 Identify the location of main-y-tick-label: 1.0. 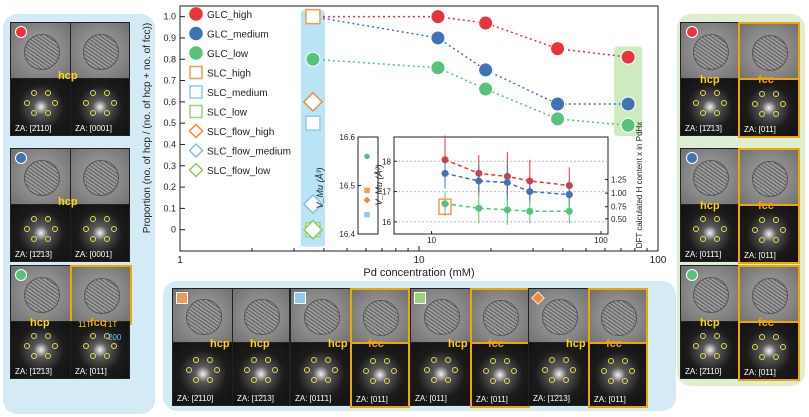
(169, 17).